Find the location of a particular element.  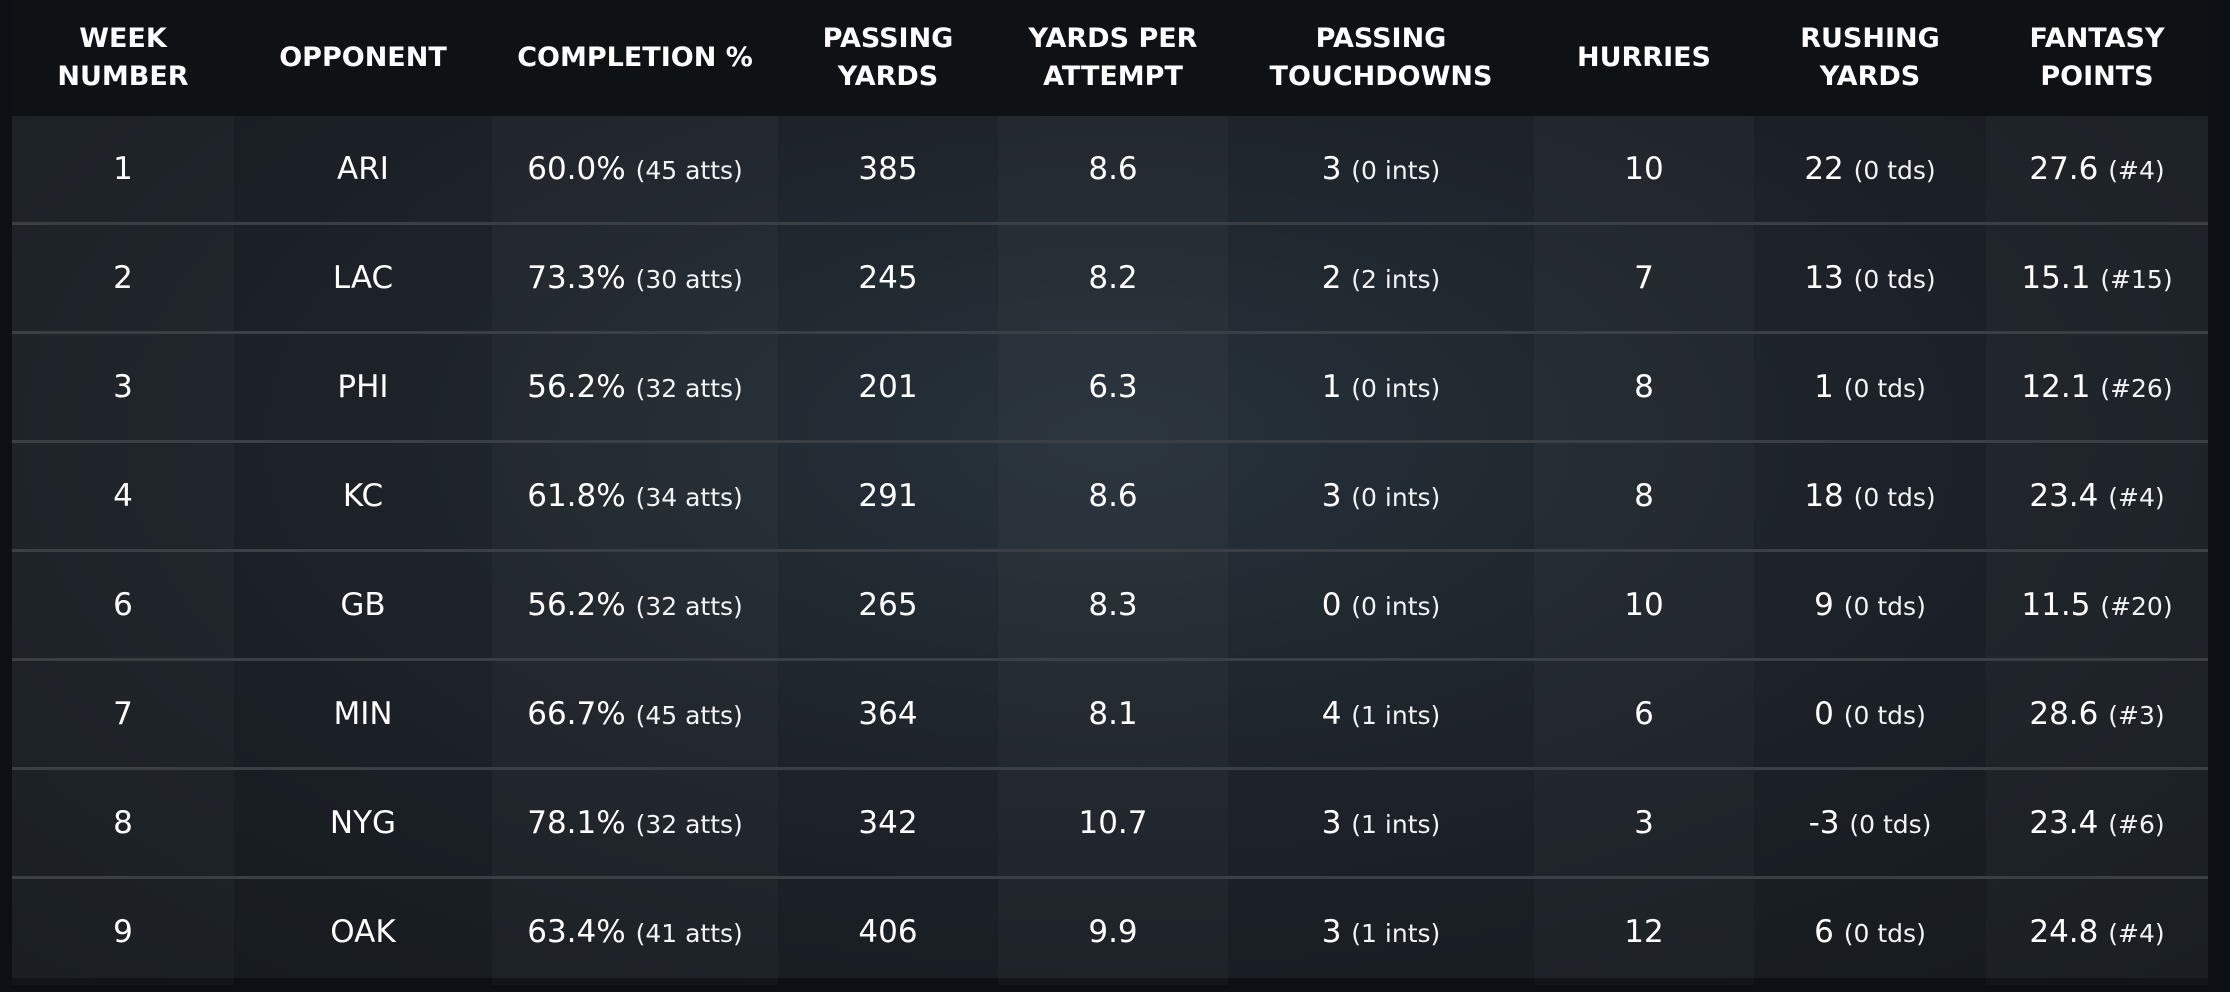

cell-rushing-yards: 13 (0 tds) is located at coordinates (1870, 278).